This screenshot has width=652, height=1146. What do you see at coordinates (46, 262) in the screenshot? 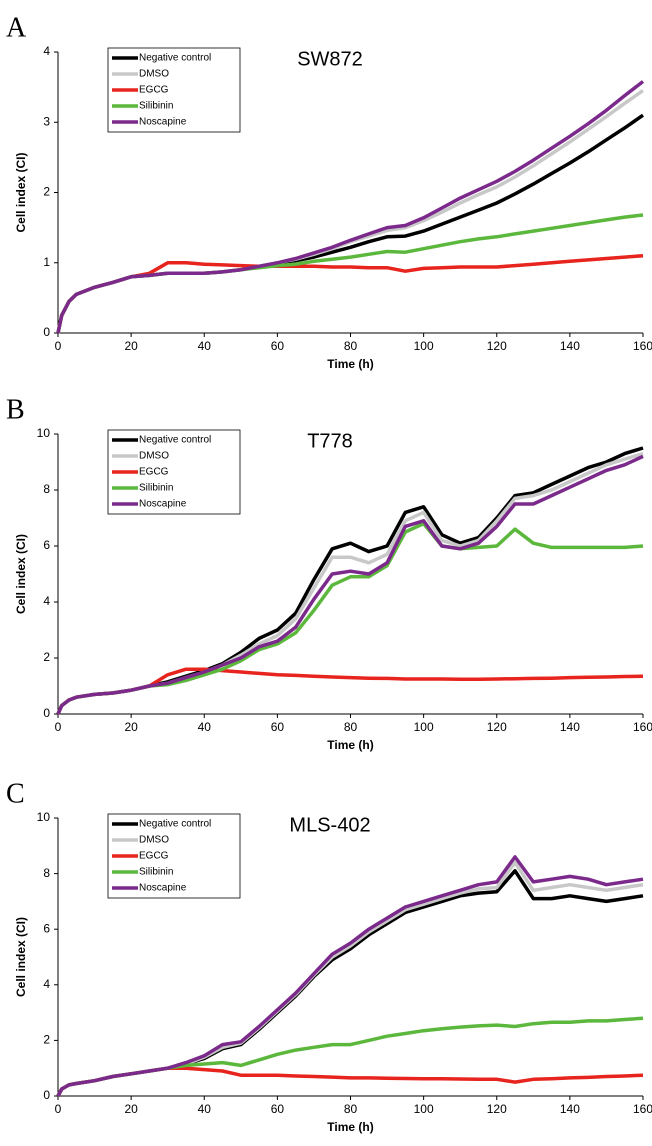
I see `y-tick-label: 1` at bounding box center [46, 262].